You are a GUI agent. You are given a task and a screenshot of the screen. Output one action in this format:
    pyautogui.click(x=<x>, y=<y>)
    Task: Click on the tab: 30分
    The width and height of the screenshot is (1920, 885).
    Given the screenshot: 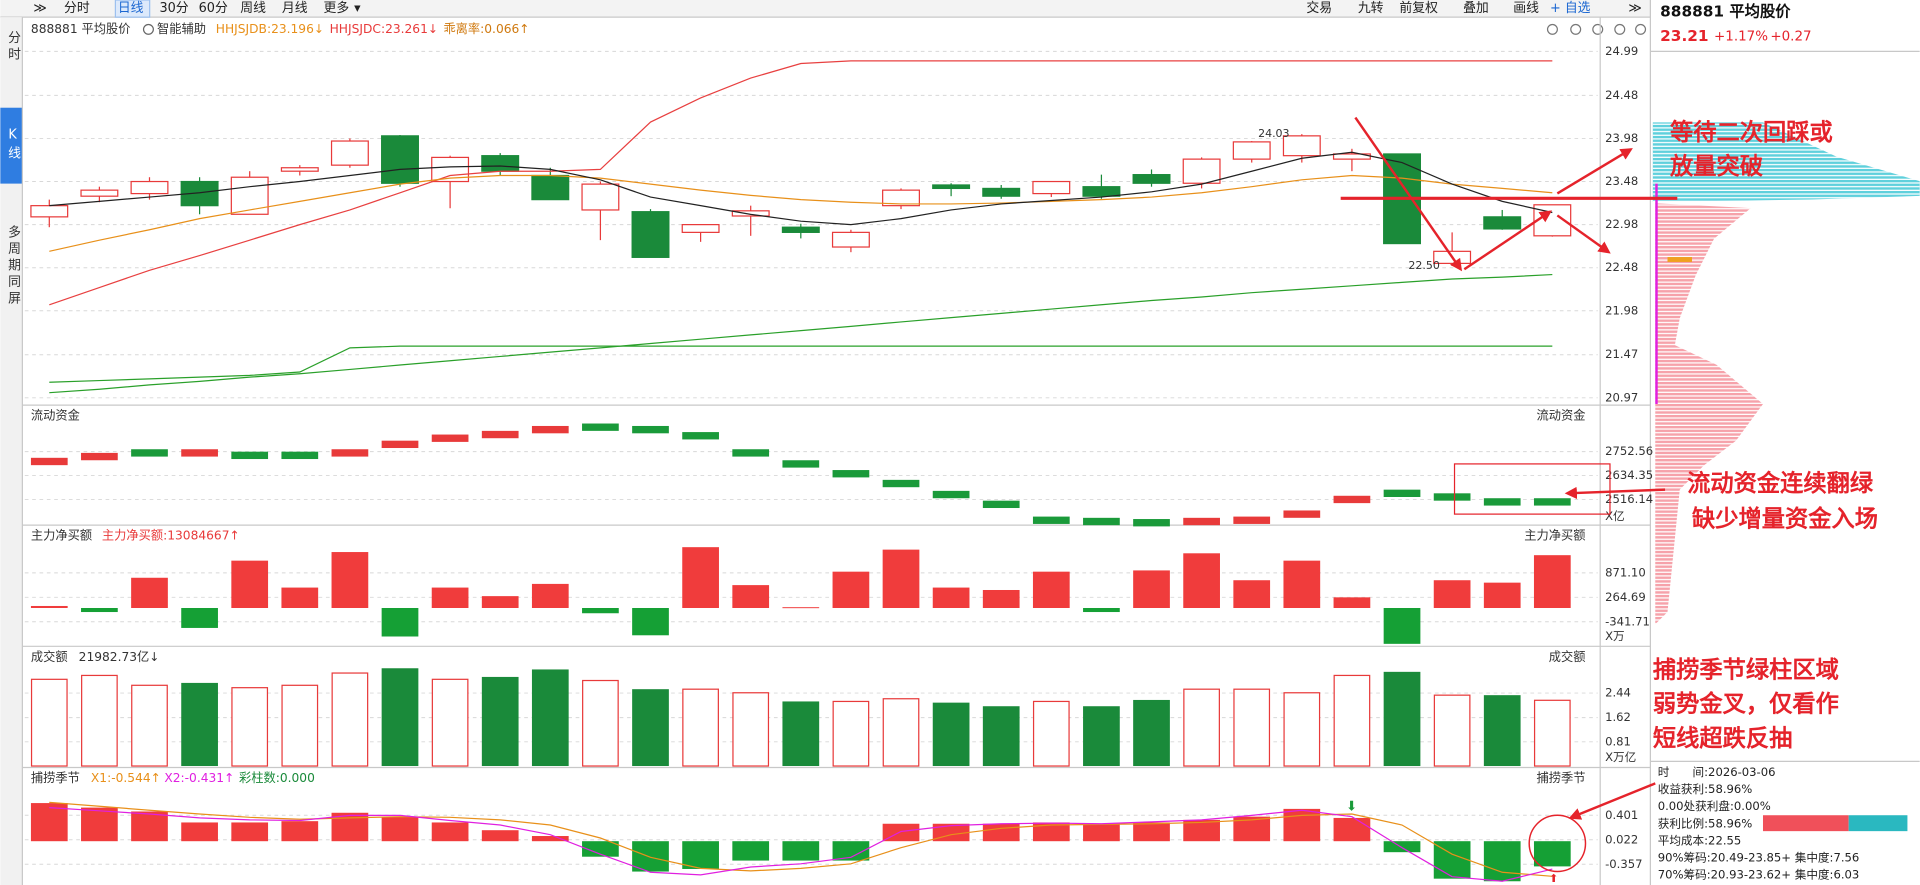 What is the action you would take?
    pyautogui.click(x=173, y=8)
    